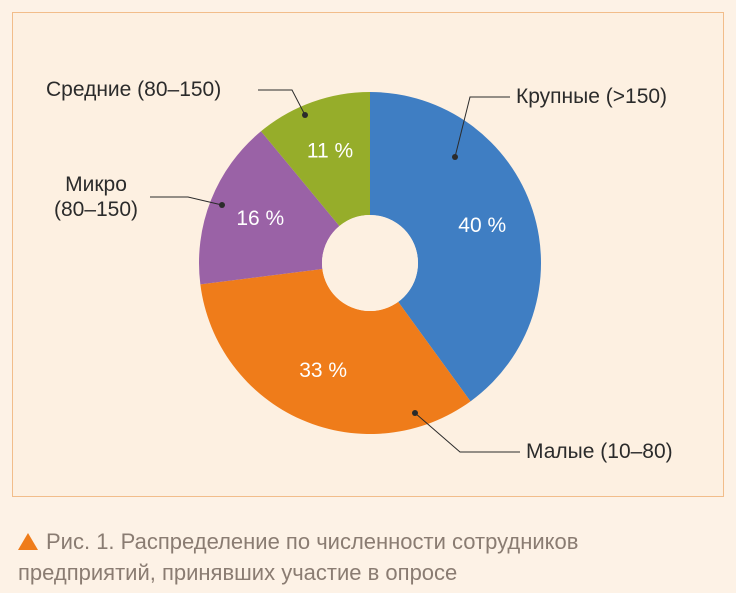 This screenshot has height=593, width=736. I want to click on donut-hole, so click(370, 263).